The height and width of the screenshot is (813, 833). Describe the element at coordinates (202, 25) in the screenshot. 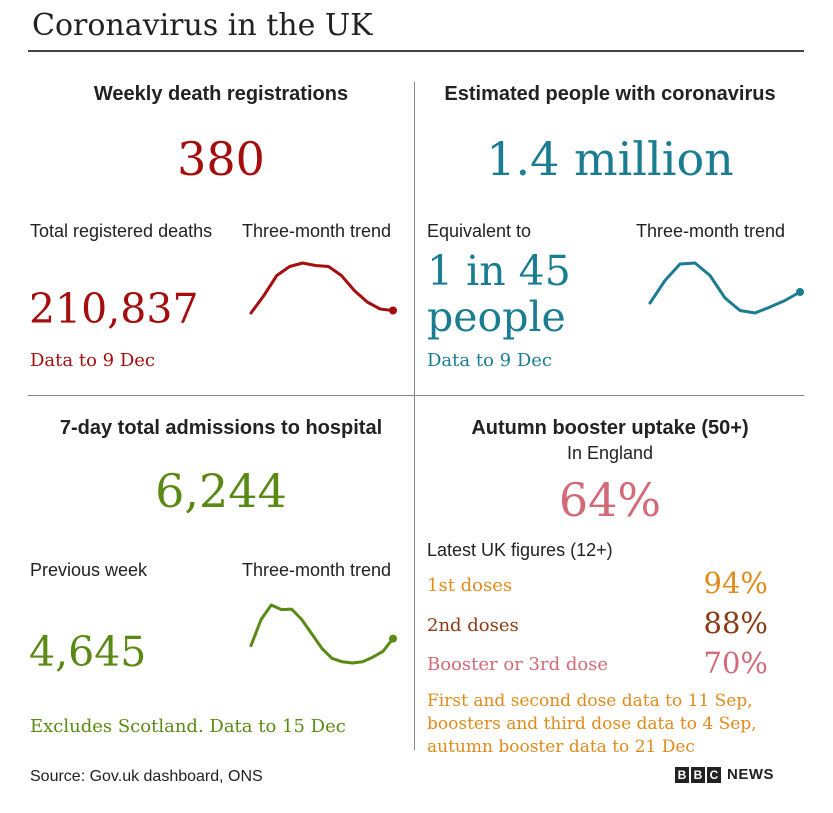

I see `page-title: Coronavirus in the UK` at that location.